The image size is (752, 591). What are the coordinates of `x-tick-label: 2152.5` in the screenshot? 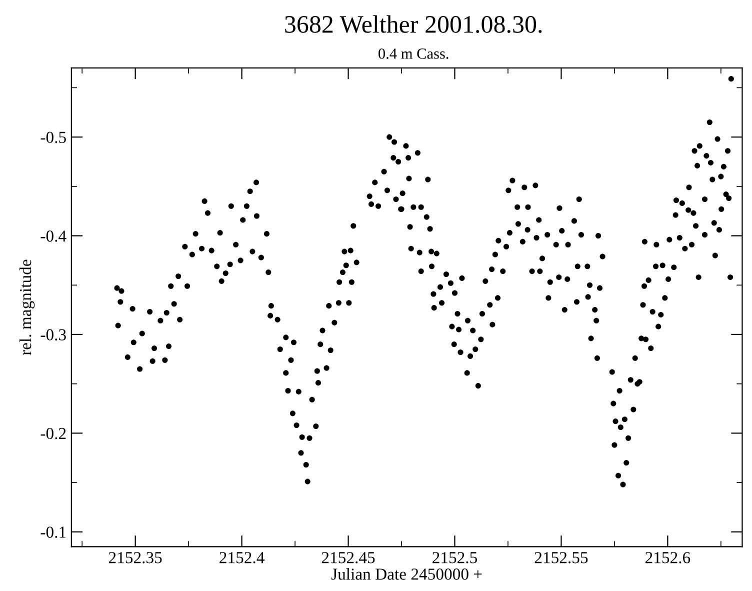 It's located at (455, 558).